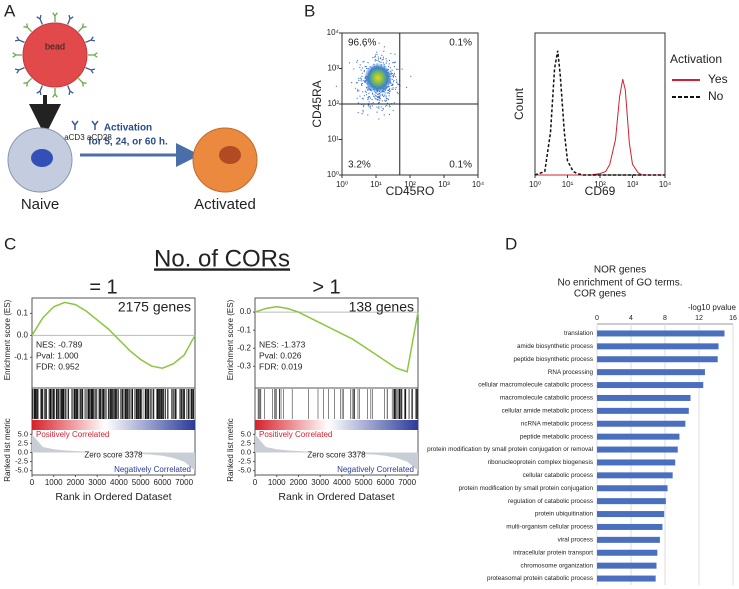  What do you see at coordinates (633, 184) in the screenshot?
I see `x-tick-label: 10³` at bounding box center [633, 184].